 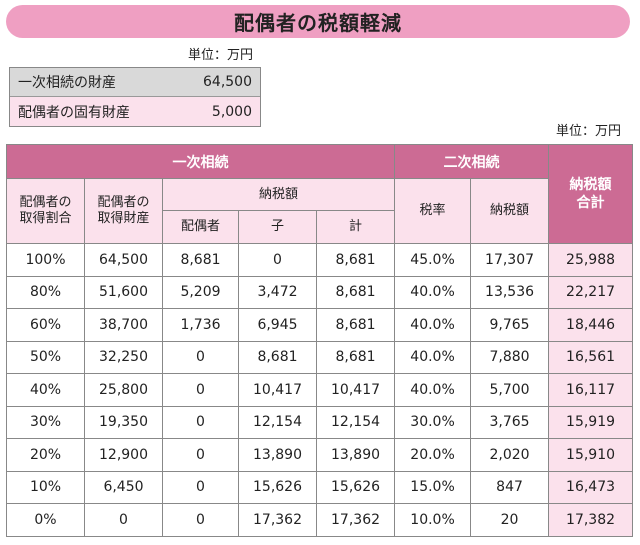 What do you see at coordinates (200, 260) in the screenshot?
I see `cell-spouse-tax: 8,681` at bounding box center [200, 260].